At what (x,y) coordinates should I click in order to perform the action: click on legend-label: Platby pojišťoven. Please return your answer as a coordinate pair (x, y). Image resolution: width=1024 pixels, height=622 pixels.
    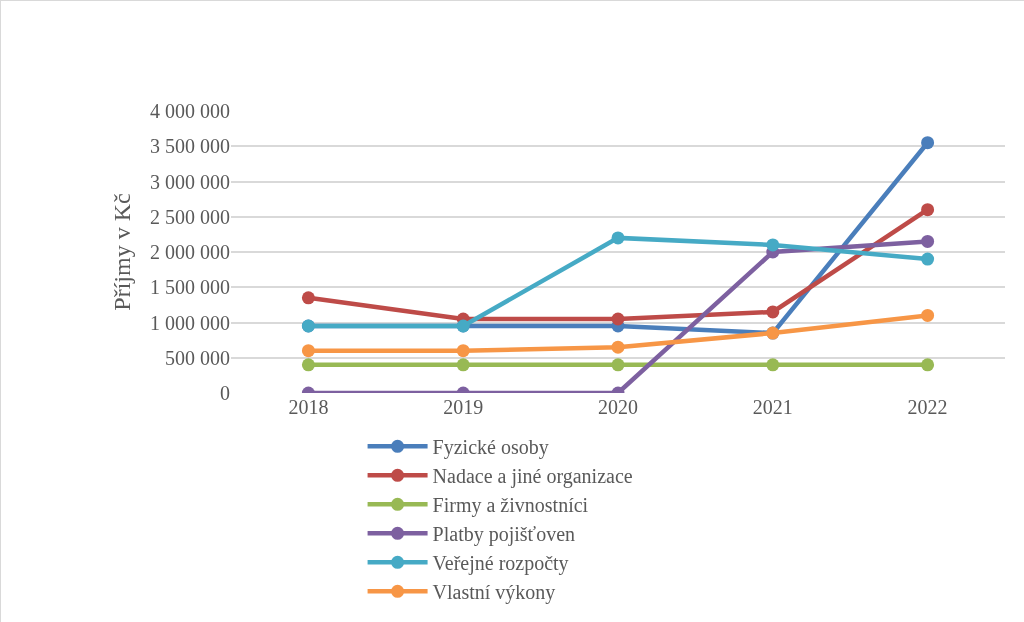
    Looking at the image, I should click on (504, 535).